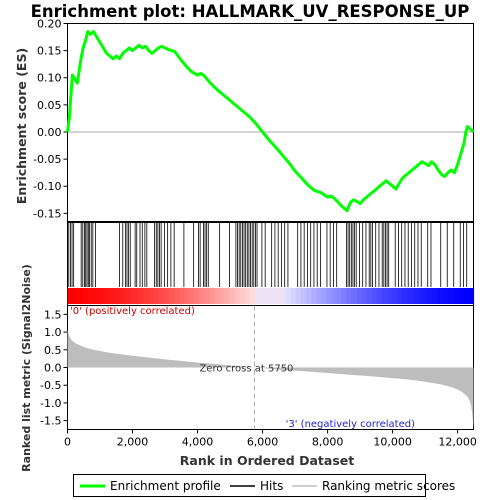 Image resolution: width=500 pixels, height=500 pixels. Describe the element at coordinates (388, 486) in the screenshot. I see `legend-metric-label: Ranking metric scores` at that location.